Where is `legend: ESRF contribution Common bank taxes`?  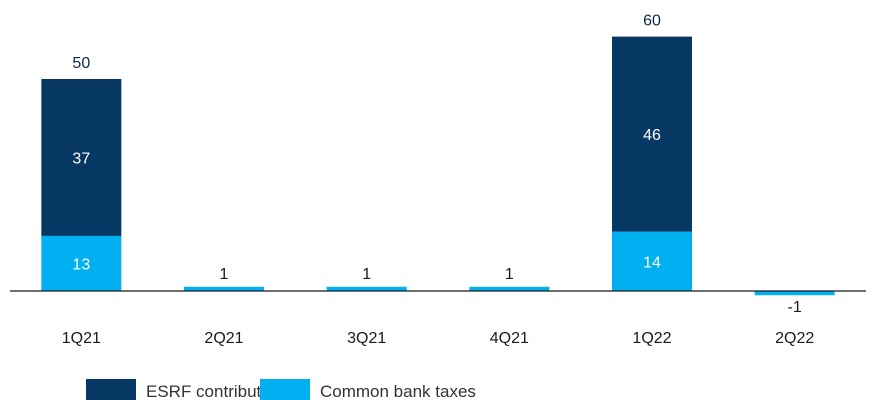
legend: ESRF contribution Common bank taxes is located at coordinates (281, 389).